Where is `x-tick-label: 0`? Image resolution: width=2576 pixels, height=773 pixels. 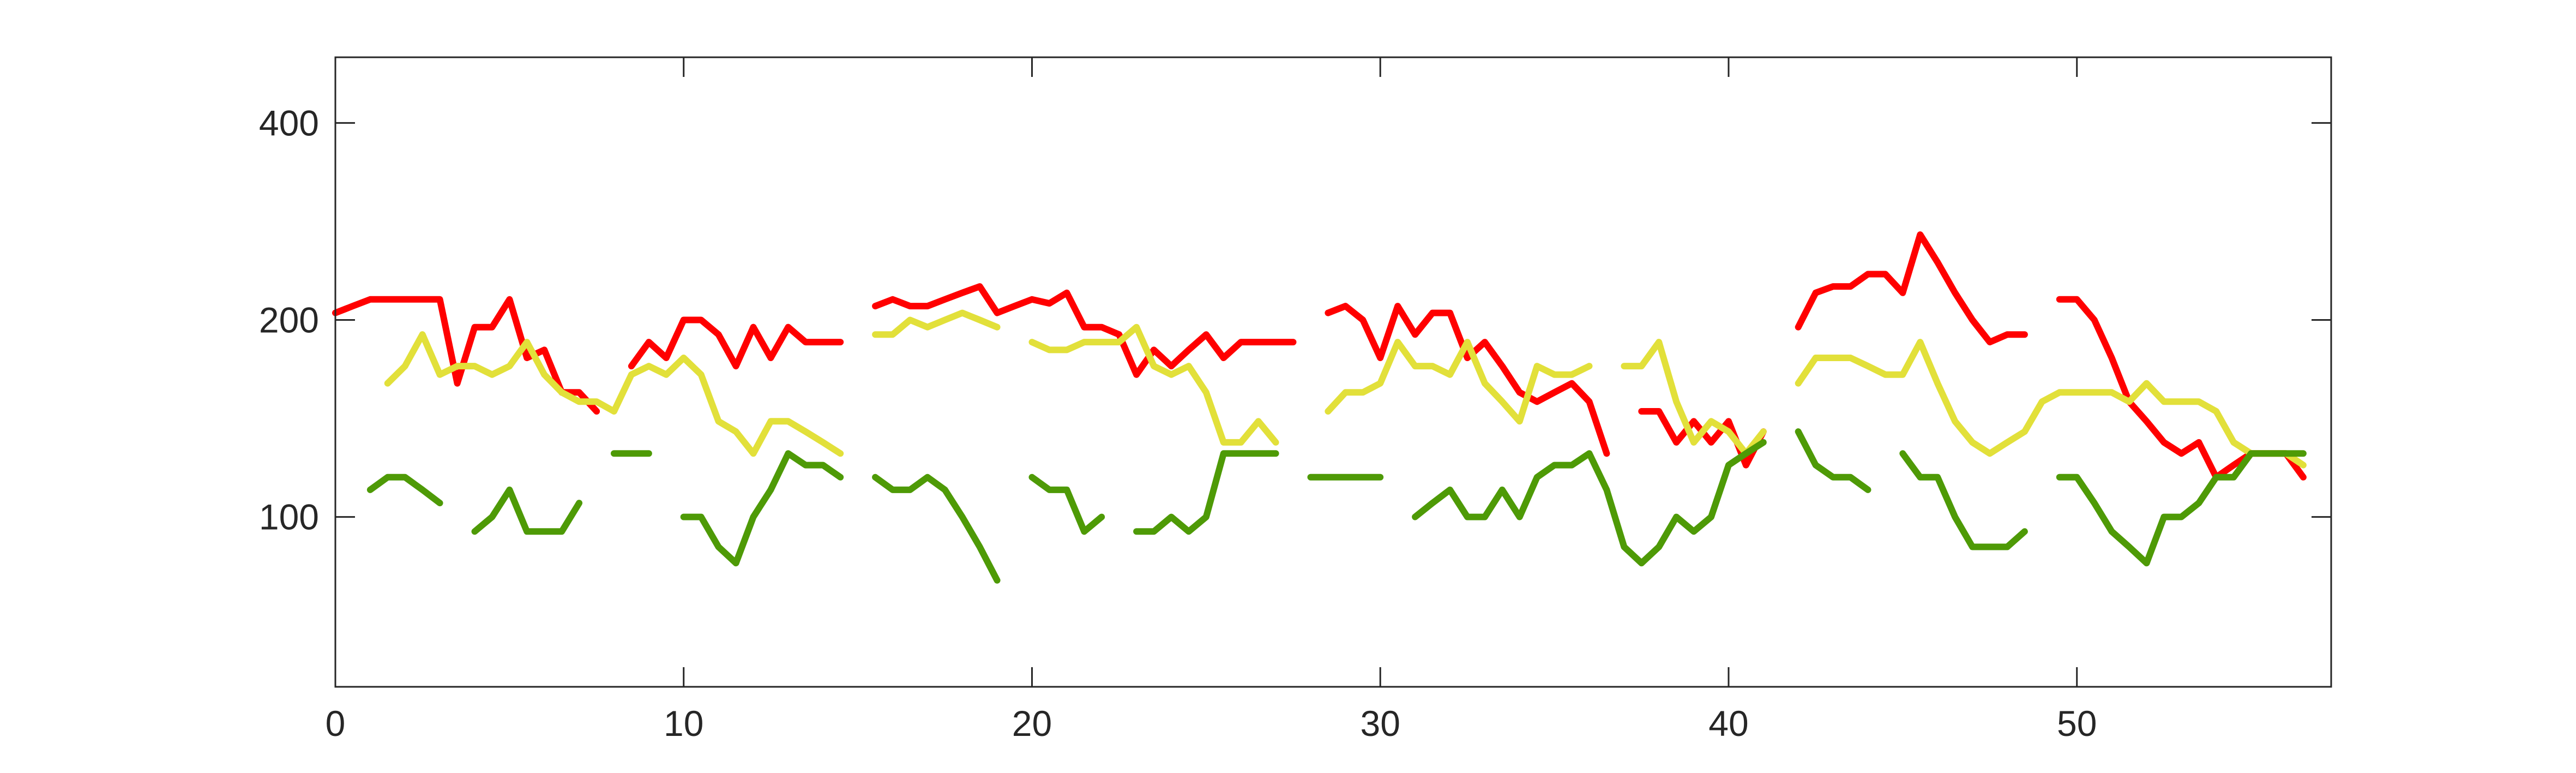
x-tick-label: 0 is located at coordinates (336, 723).